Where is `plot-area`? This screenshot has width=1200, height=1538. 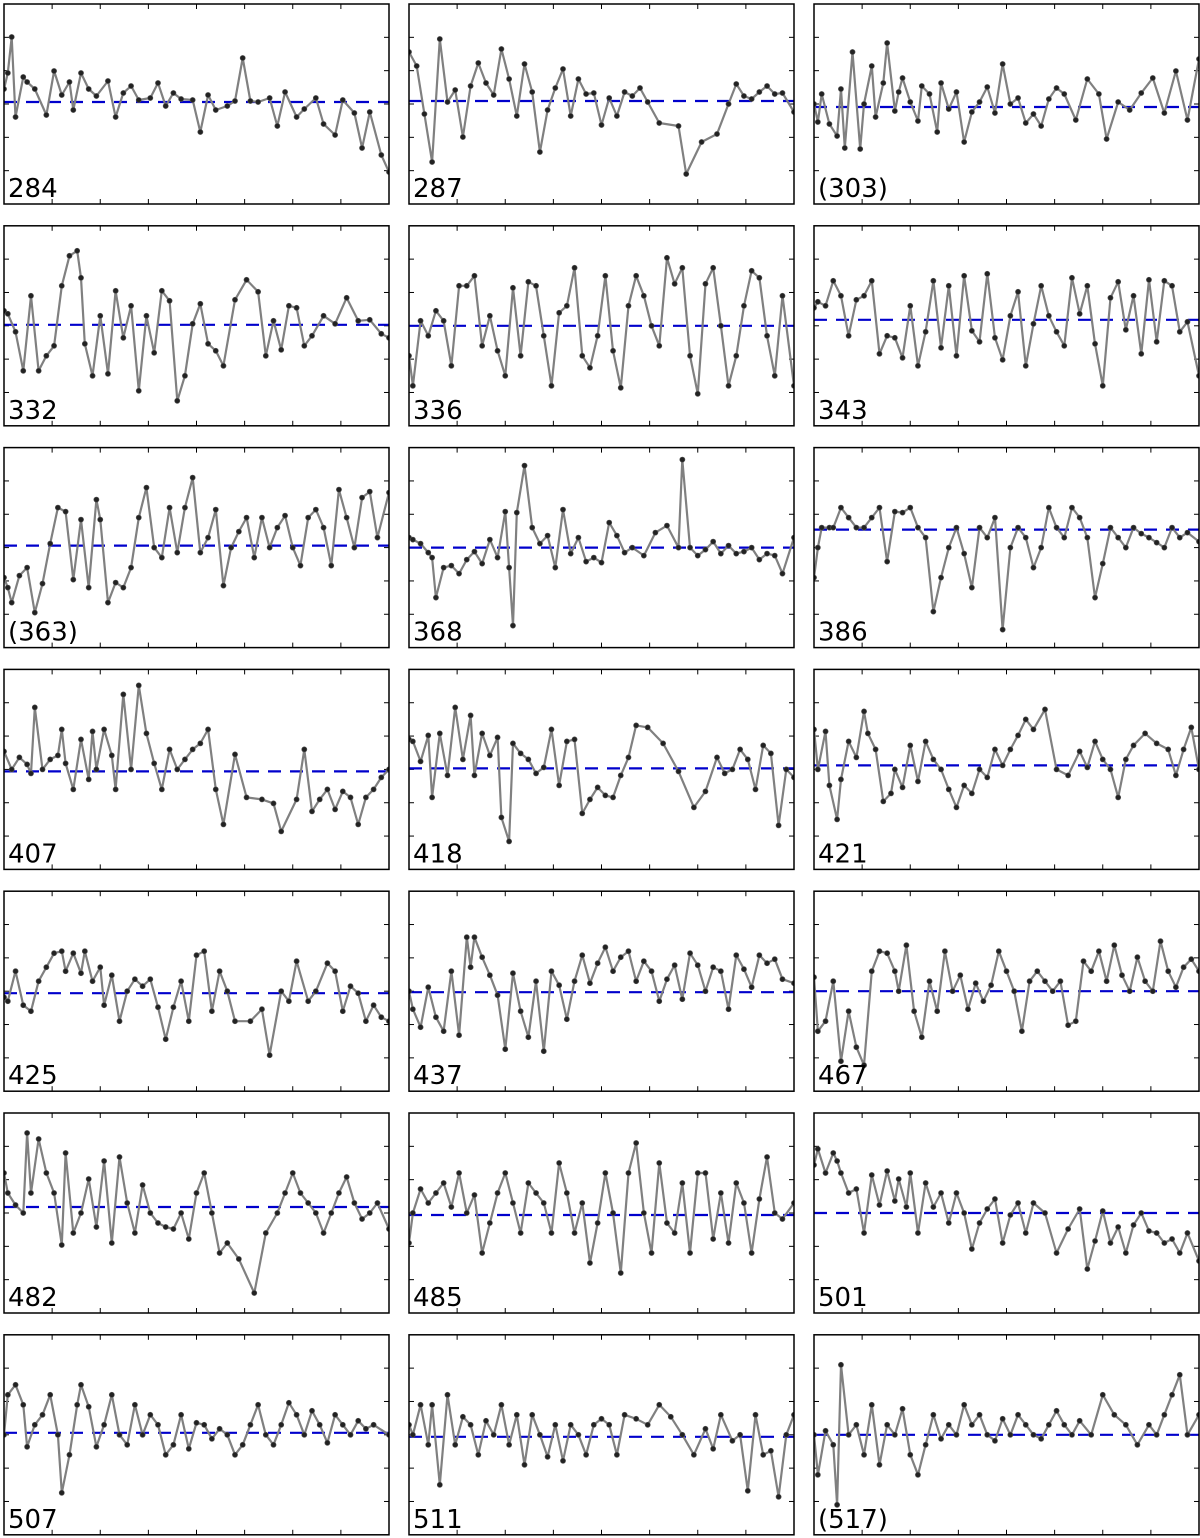
plot-area is located at coordinates (1006, 1434).